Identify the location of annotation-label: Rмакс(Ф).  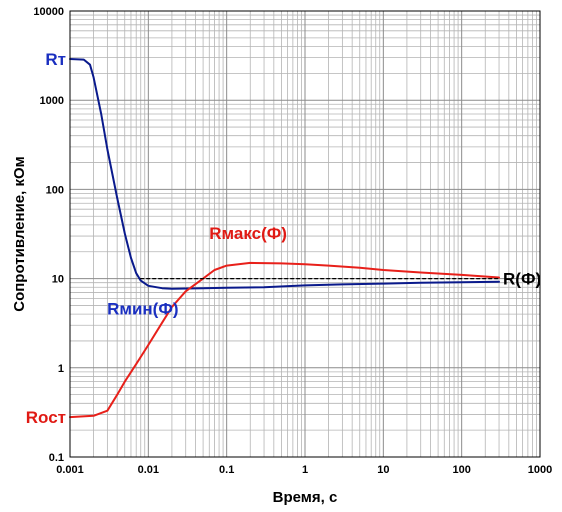
(248, 233).